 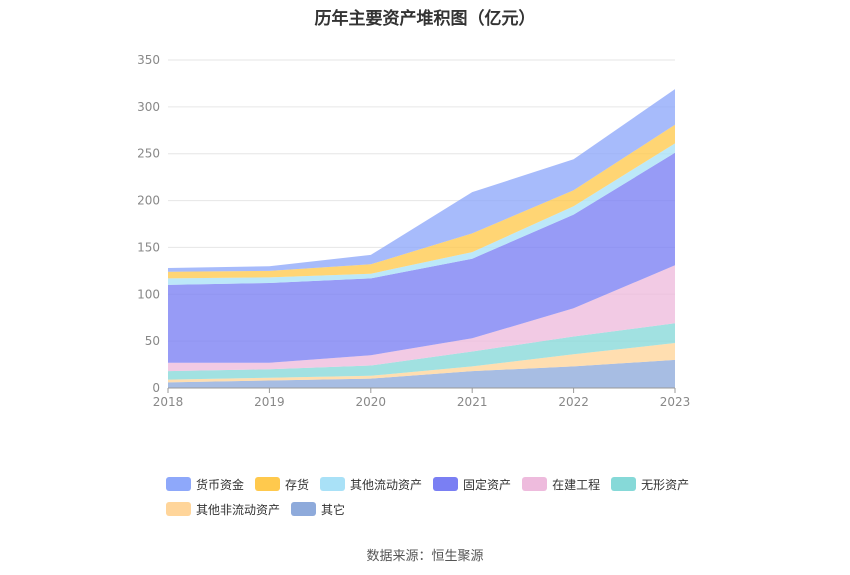 What do you see at coordinates (576, 484) in the screenshot?
I see `legend-label: 在建工程` at bounding box center [576, 484].